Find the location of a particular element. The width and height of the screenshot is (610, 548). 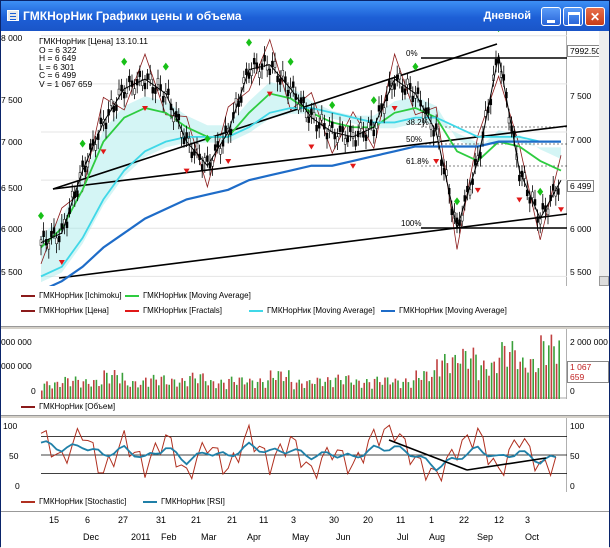

legend-ichimoku-label: ГМКНорНик [Ichimoku] is located at coordinates (80, 295).